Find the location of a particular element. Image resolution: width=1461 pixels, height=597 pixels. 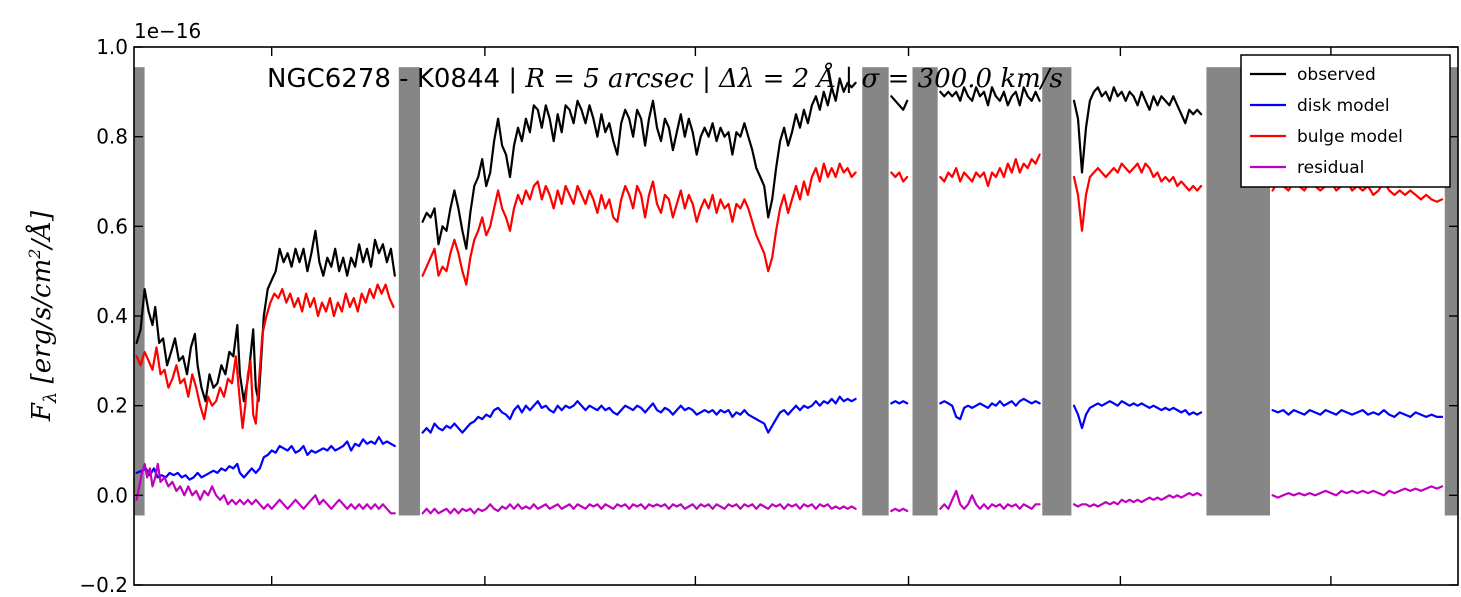

chart-title-prefix: NGC6278 - K0844 | is located at coordinates (396, 79).